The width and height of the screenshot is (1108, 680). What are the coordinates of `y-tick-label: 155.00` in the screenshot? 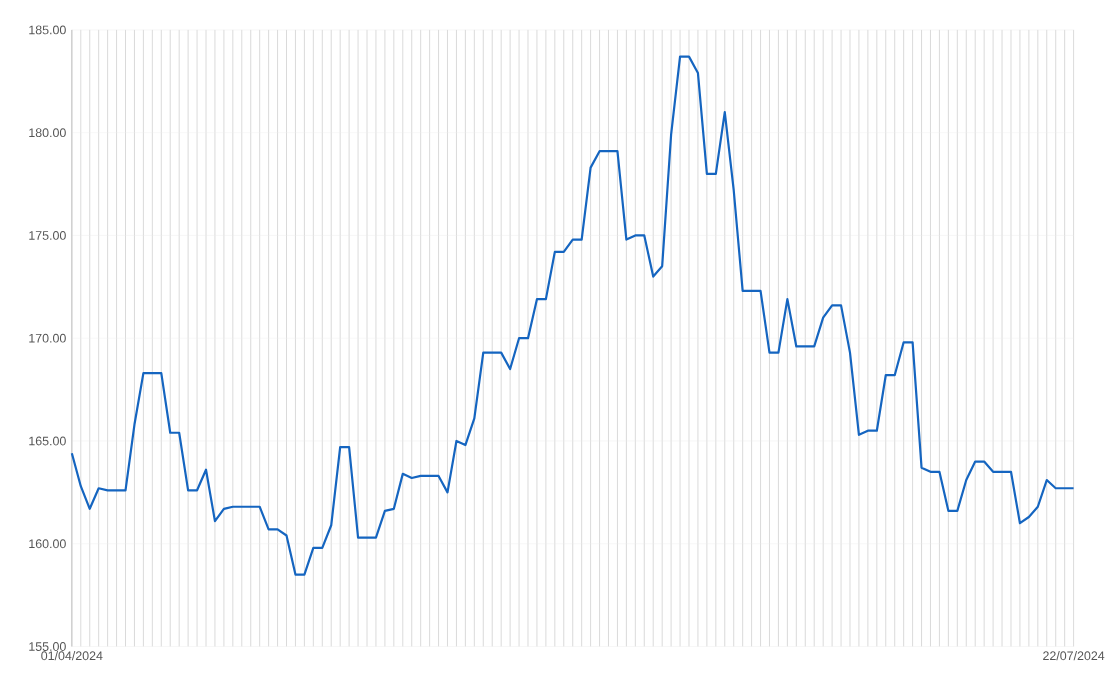 It's located at (47, 646).